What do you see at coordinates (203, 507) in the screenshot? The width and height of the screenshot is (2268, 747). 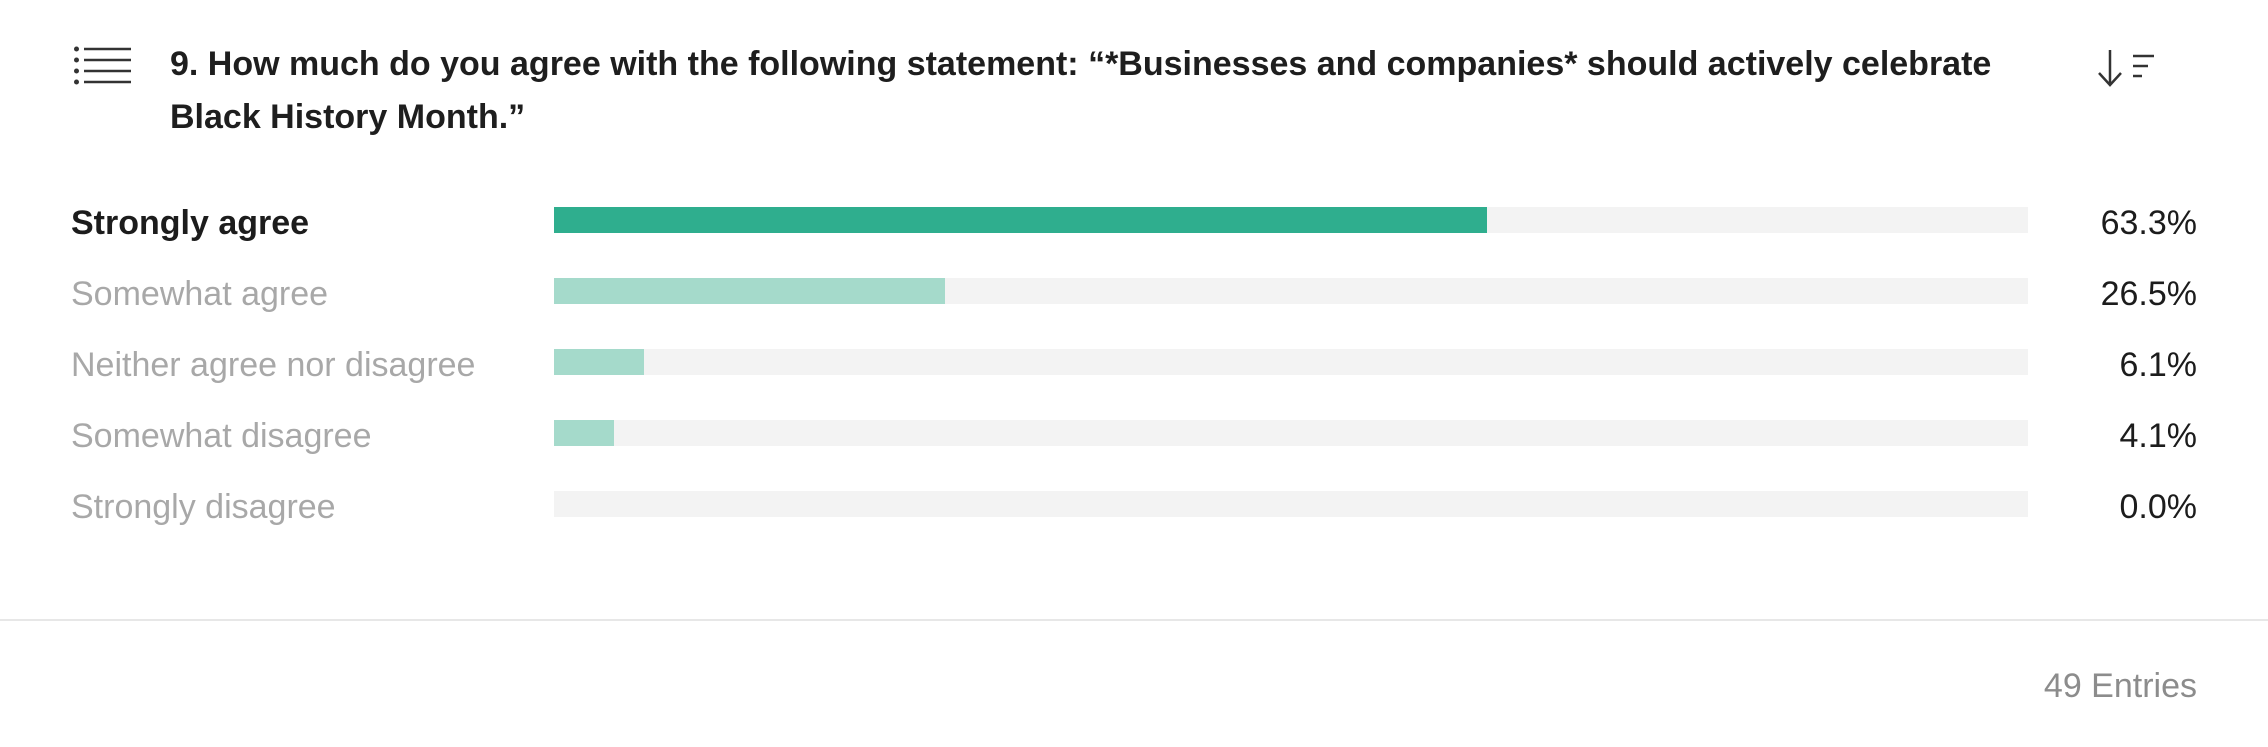 I see `result-label: Strongly disagree` at bounding box center [203, 507].